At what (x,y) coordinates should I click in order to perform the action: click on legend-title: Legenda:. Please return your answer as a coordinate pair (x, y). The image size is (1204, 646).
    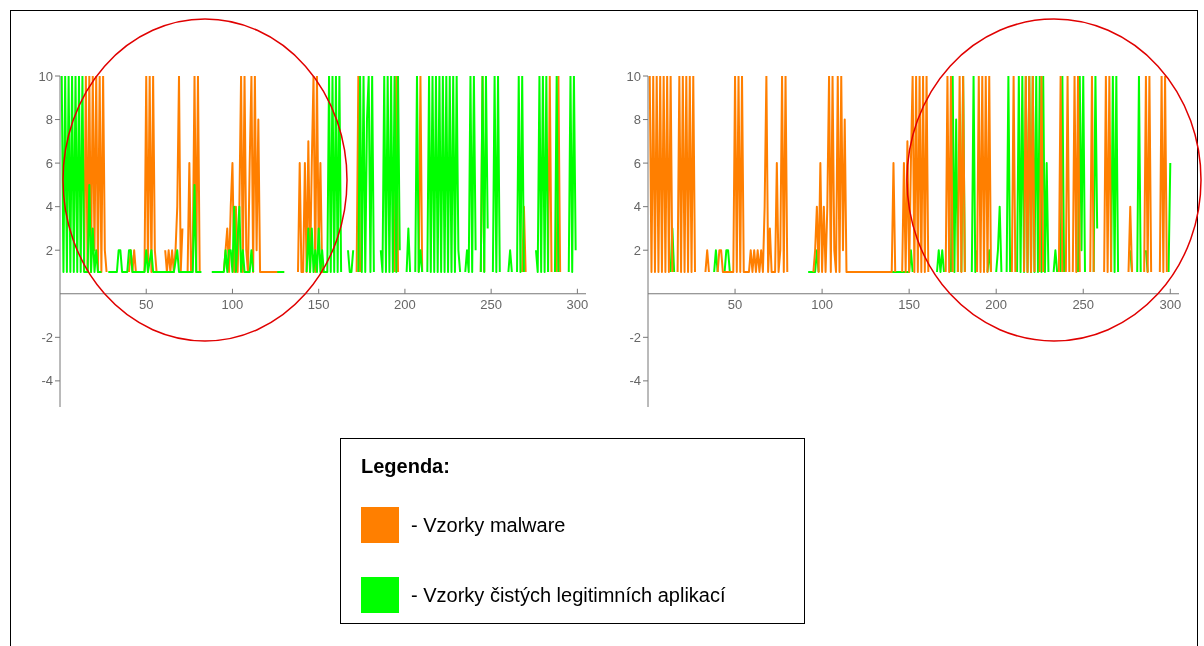
    Looking at the image, I should click on (405, 466).